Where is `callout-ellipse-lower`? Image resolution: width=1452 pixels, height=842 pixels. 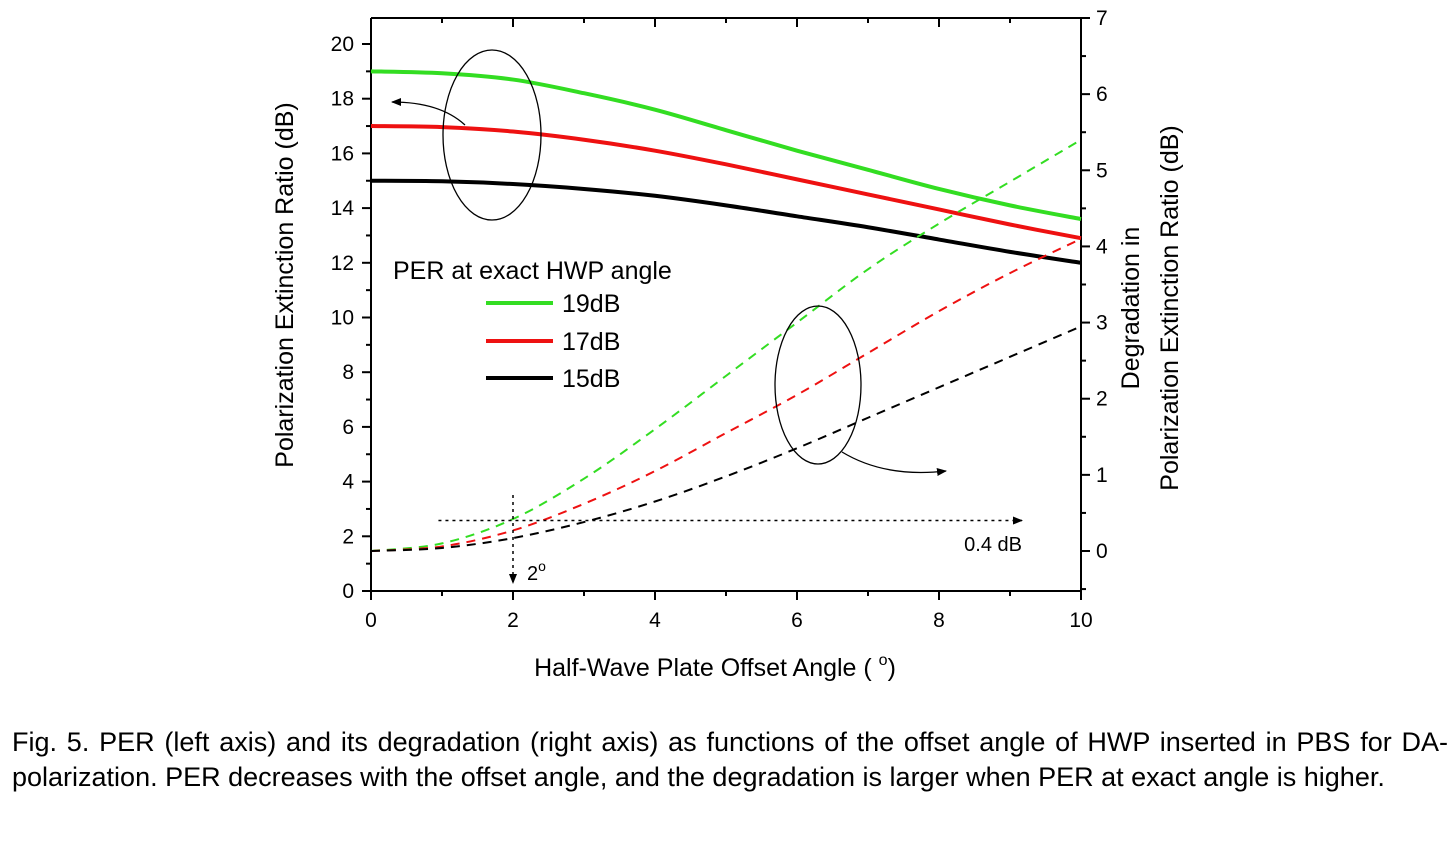 callout-ellipse-lower is located at coordinates (818, 385).